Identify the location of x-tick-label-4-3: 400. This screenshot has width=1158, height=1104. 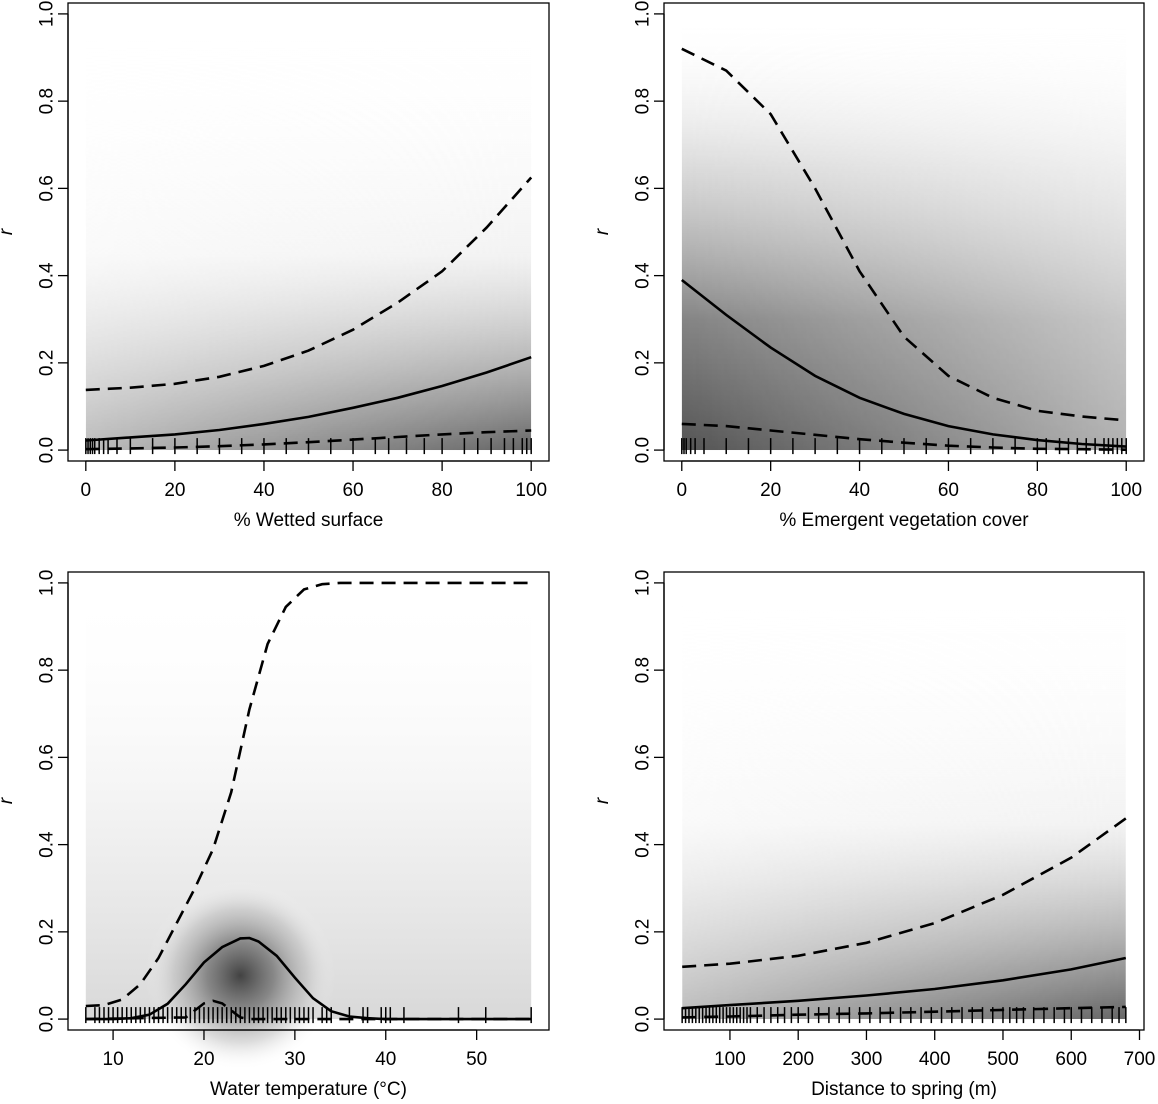
(935, 1059).